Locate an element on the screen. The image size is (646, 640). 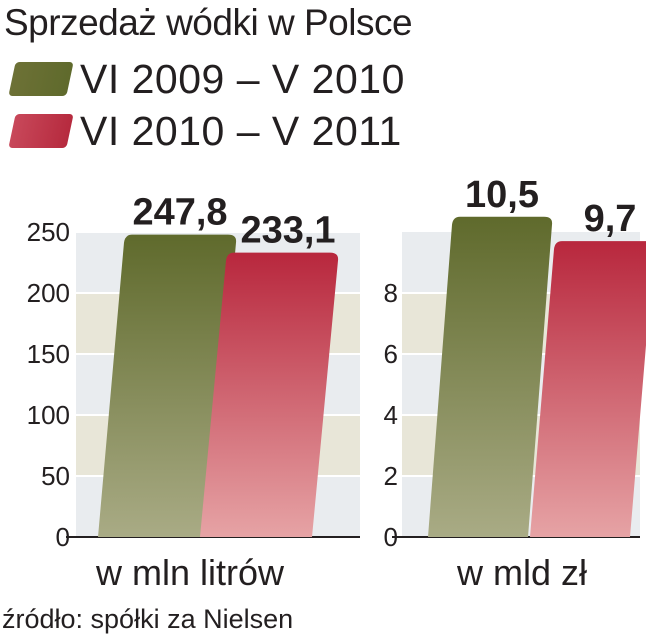
bar-value-label: 10,5 is located at coordinates (502, 195).